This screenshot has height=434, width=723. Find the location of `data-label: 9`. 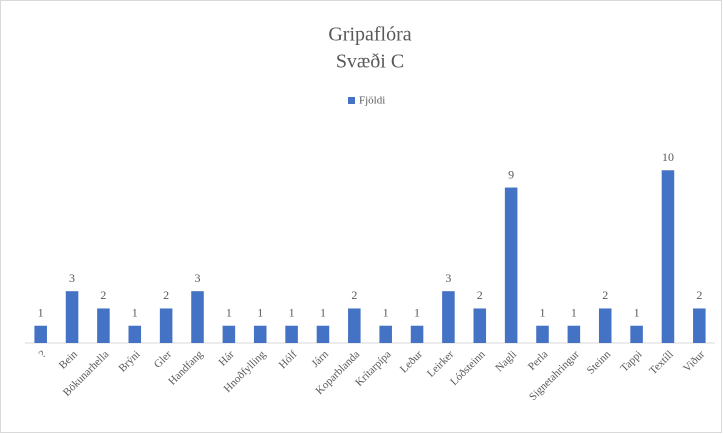

data-label: 9 is located at coordinates (511, 174).